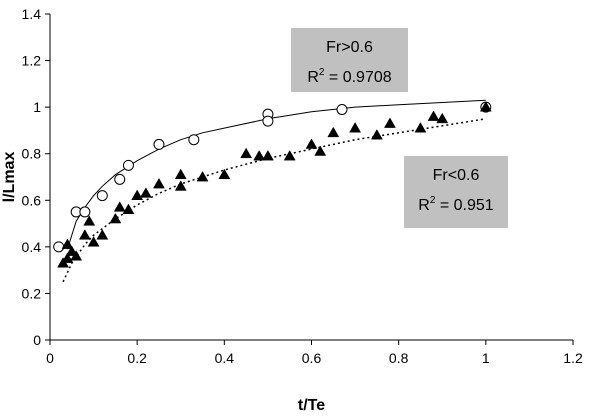  Describe the element at coordinates (357, 77) in the screenshot. I see `r2-value: = 0.9708` at that location.